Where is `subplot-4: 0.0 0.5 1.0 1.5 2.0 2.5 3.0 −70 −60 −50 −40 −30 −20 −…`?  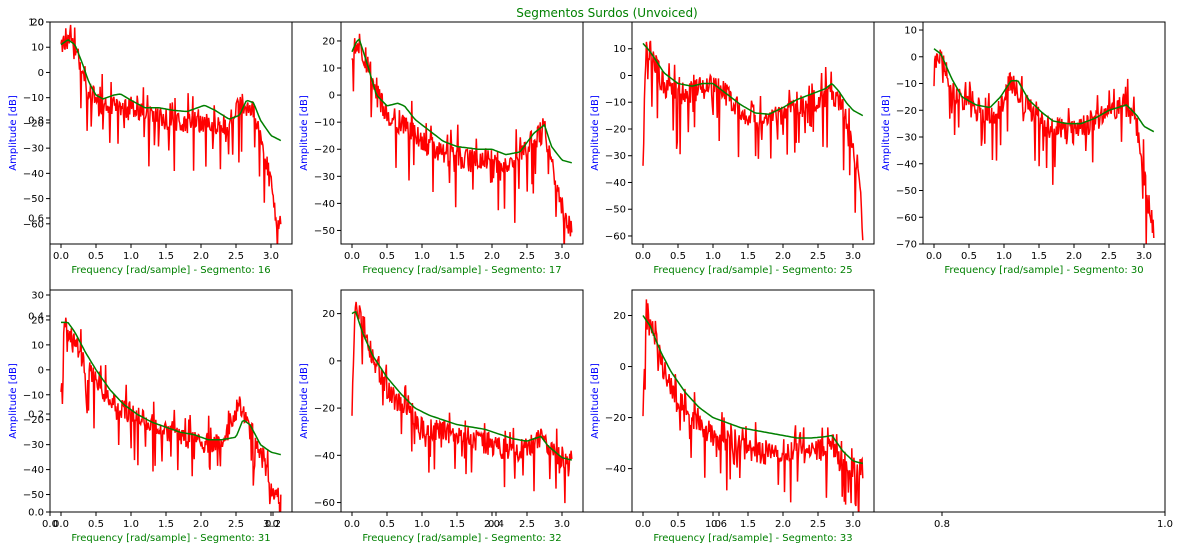
subplot-4: 0.0 0.5 1.0 1.5 2.0 2.5 3.0 −70 −60 −50 −40 −30 −20 −… is located at coordinates (1023, 148).